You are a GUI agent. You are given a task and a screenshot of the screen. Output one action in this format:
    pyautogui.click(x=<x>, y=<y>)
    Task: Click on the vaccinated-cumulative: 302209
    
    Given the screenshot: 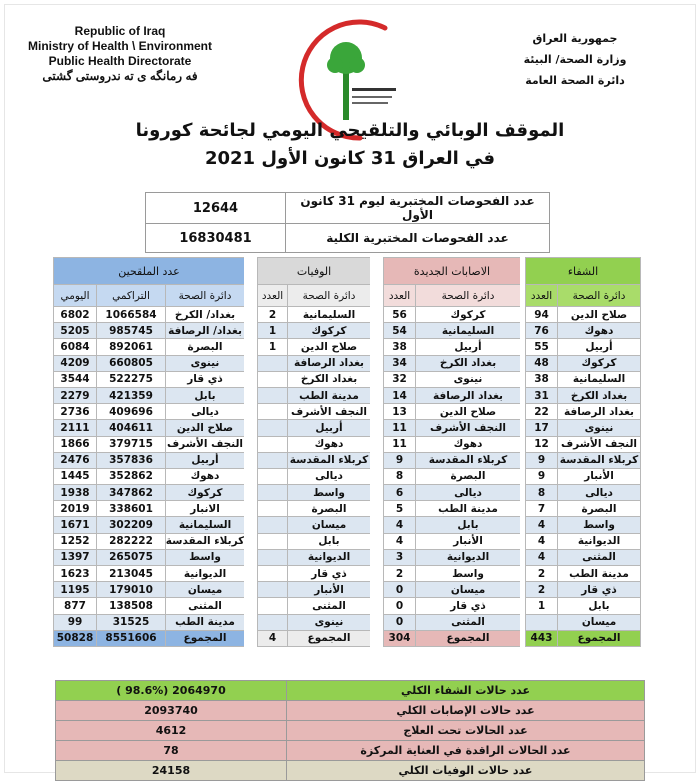 What is the action you would take?
    pyautogui.click(x=131, y=525)
    